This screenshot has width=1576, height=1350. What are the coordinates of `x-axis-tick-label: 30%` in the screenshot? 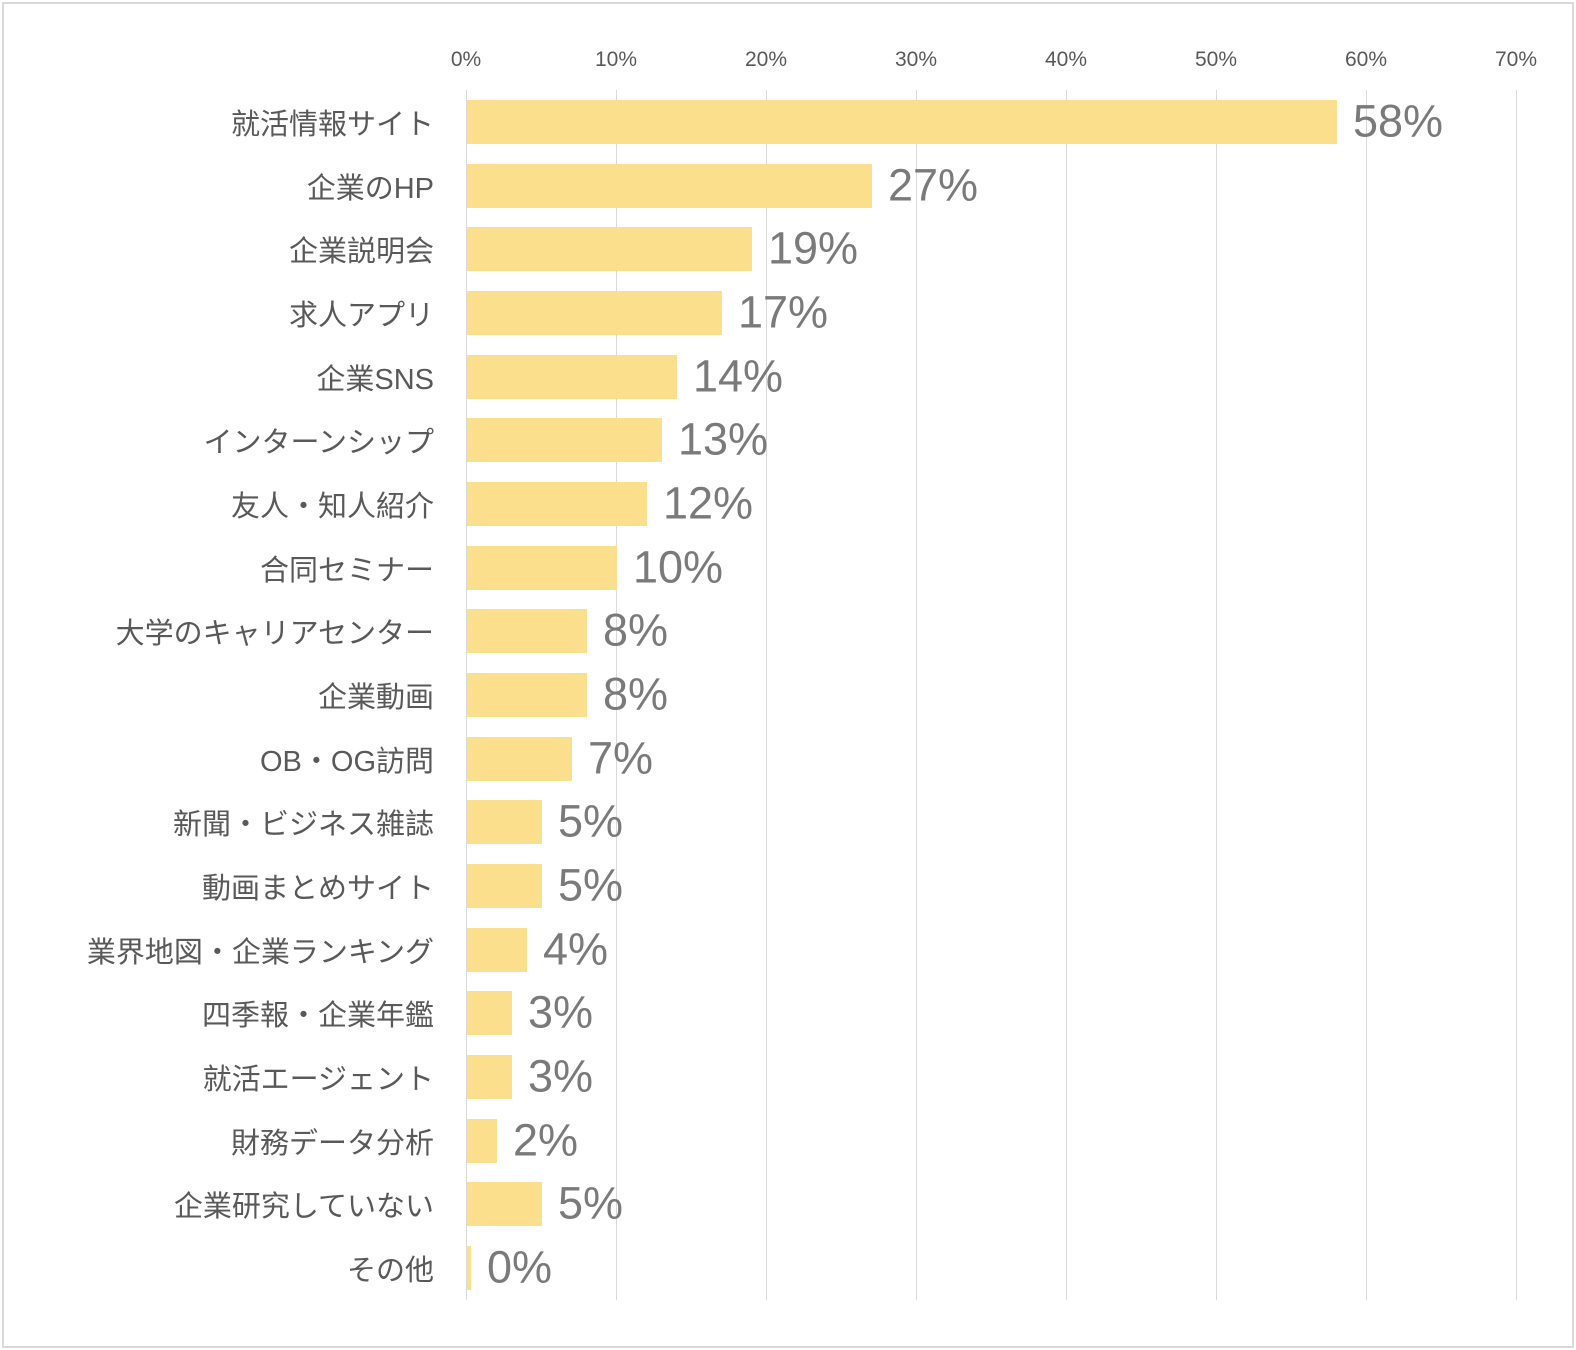 It's located at (916, 59).